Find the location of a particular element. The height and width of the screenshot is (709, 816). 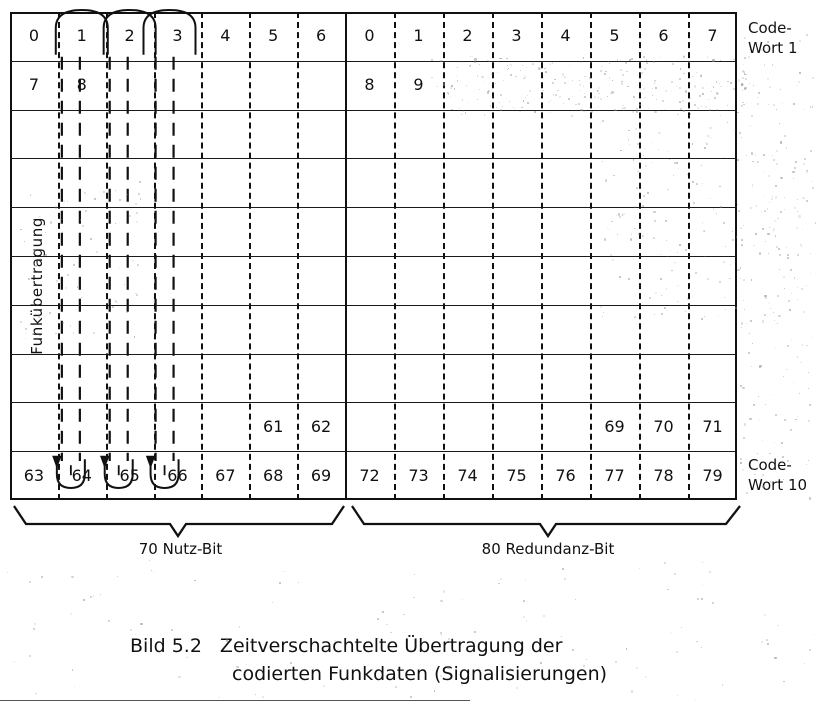

grid-row-line is located at coordinates (373, 159).